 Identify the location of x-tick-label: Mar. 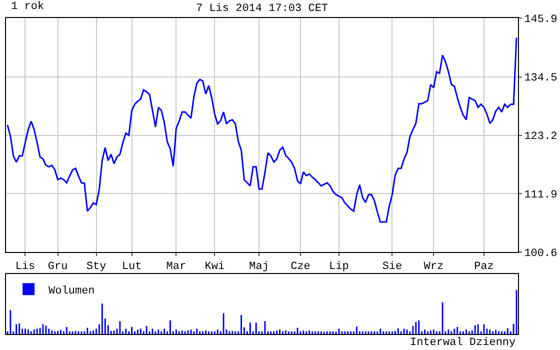
(176, 267).